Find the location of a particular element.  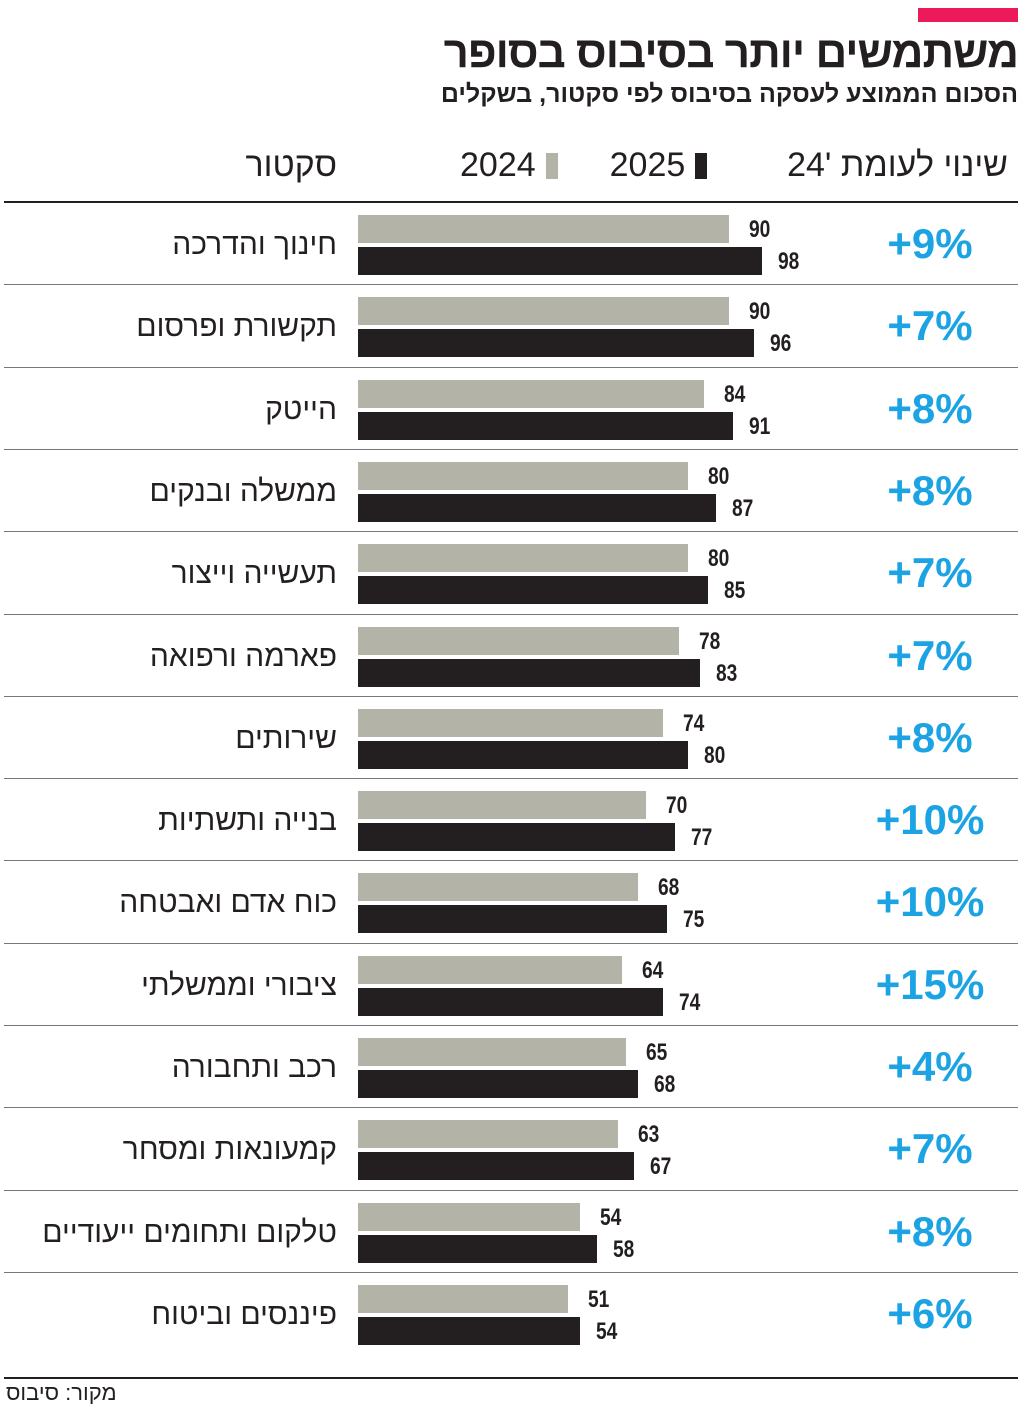

sector-label: חינוך והדרכה is located at coordinates (254, 244).